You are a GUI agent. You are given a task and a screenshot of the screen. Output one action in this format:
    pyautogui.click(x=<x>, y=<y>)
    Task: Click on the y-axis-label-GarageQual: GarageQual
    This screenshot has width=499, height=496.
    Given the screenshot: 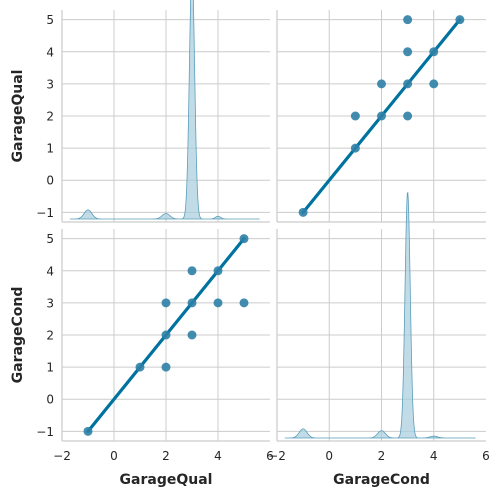 What is the action you would take?
    pyautogui.click(x=18, y=116)
    